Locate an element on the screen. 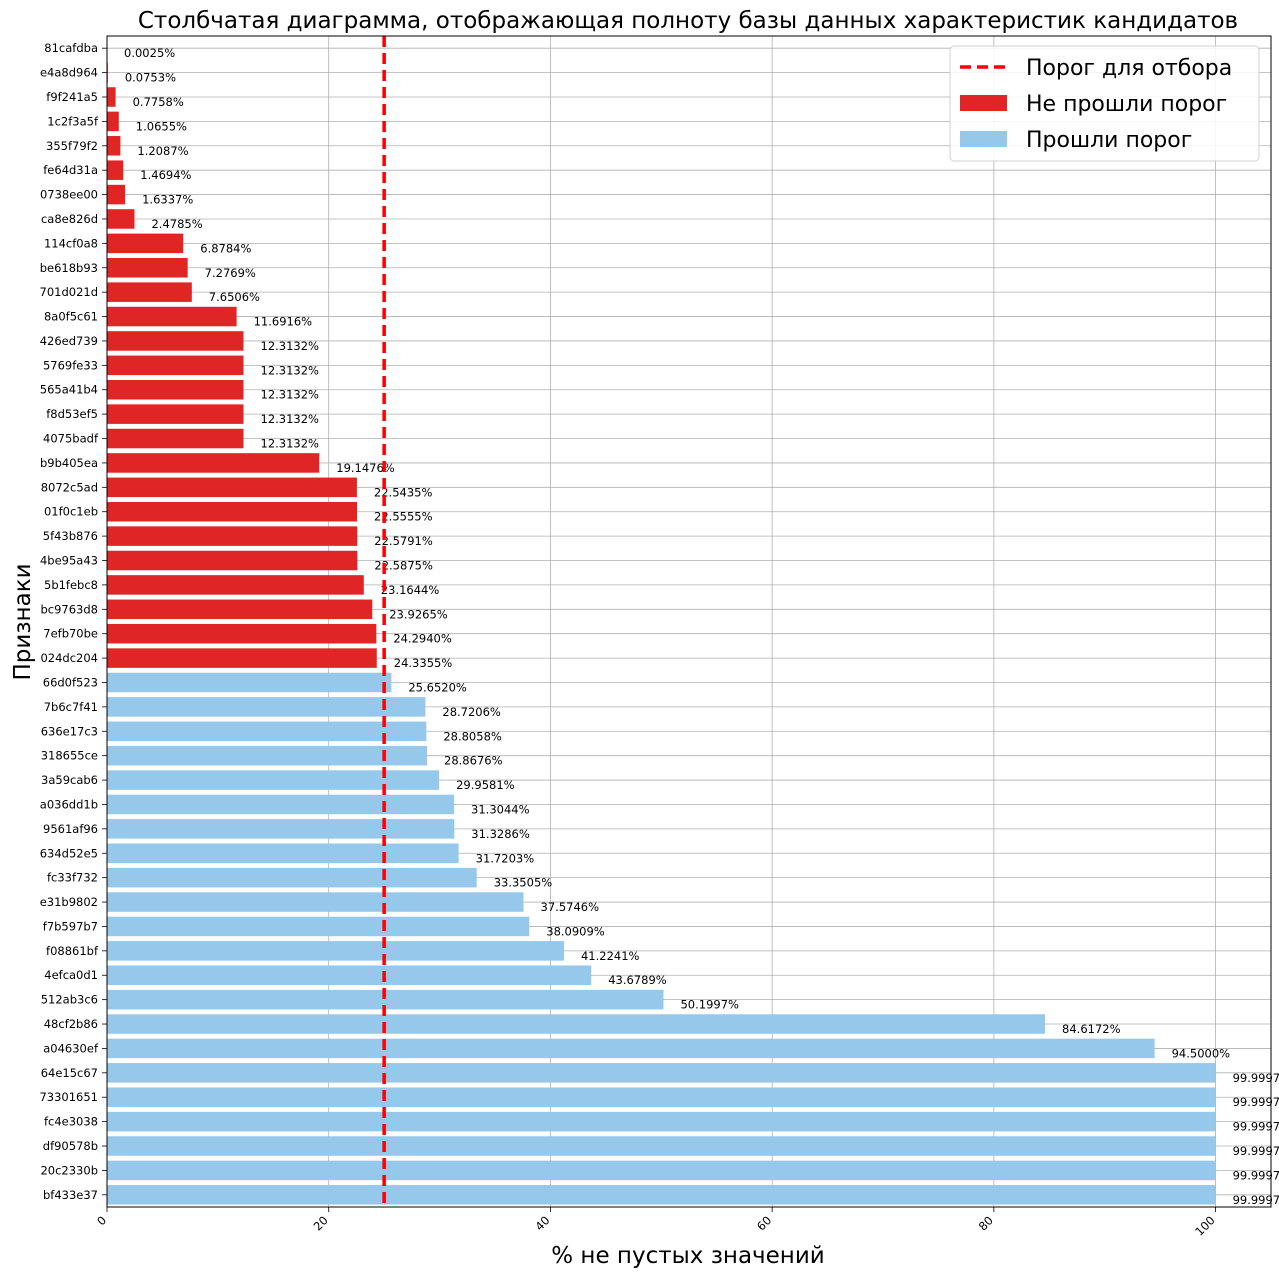  category-tick-label: df90578b is located at coordinates (70, 1146).